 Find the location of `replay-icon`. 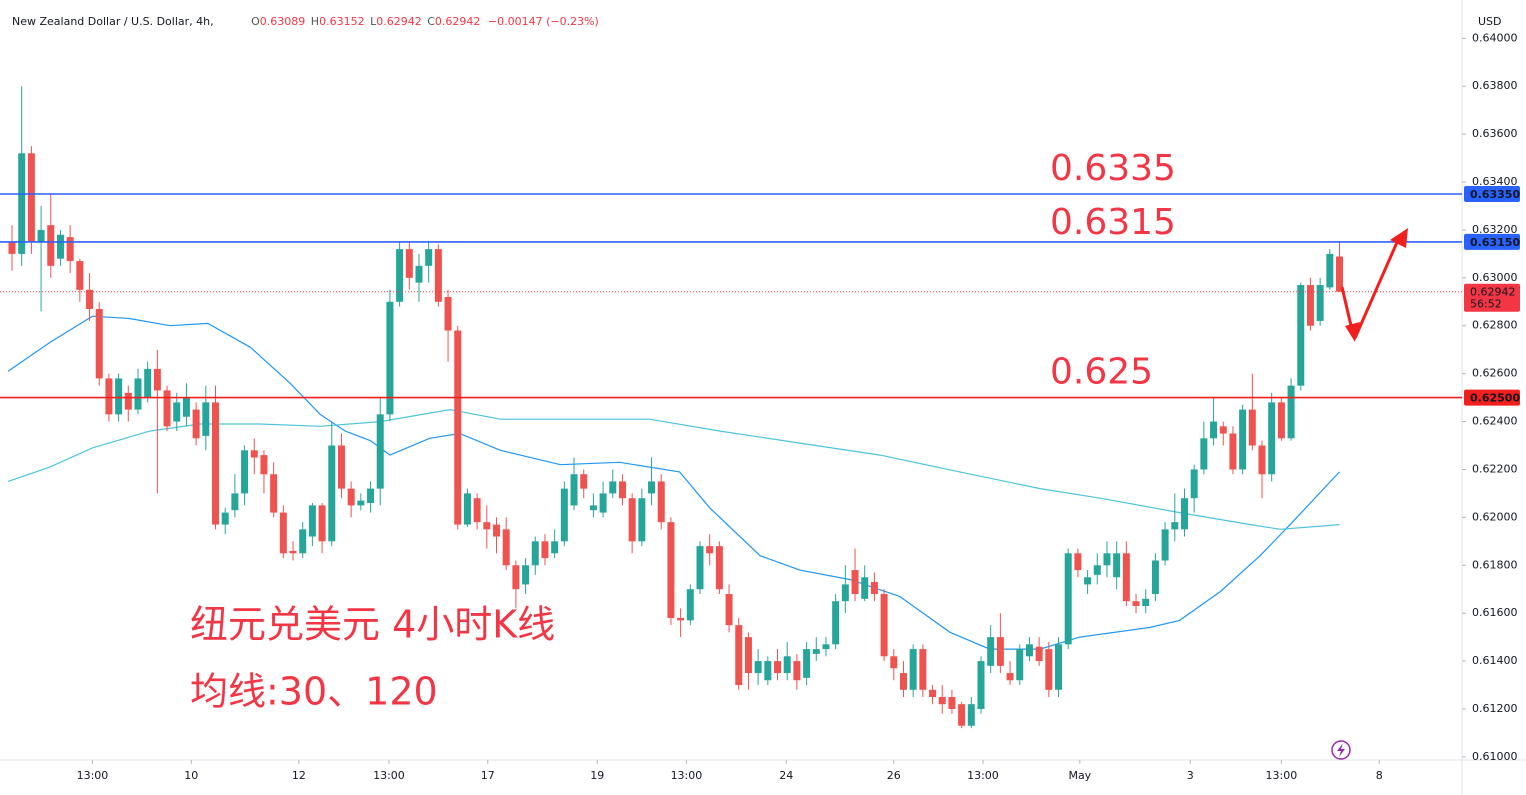

replay-icon is located at coordinates (1341, 750).